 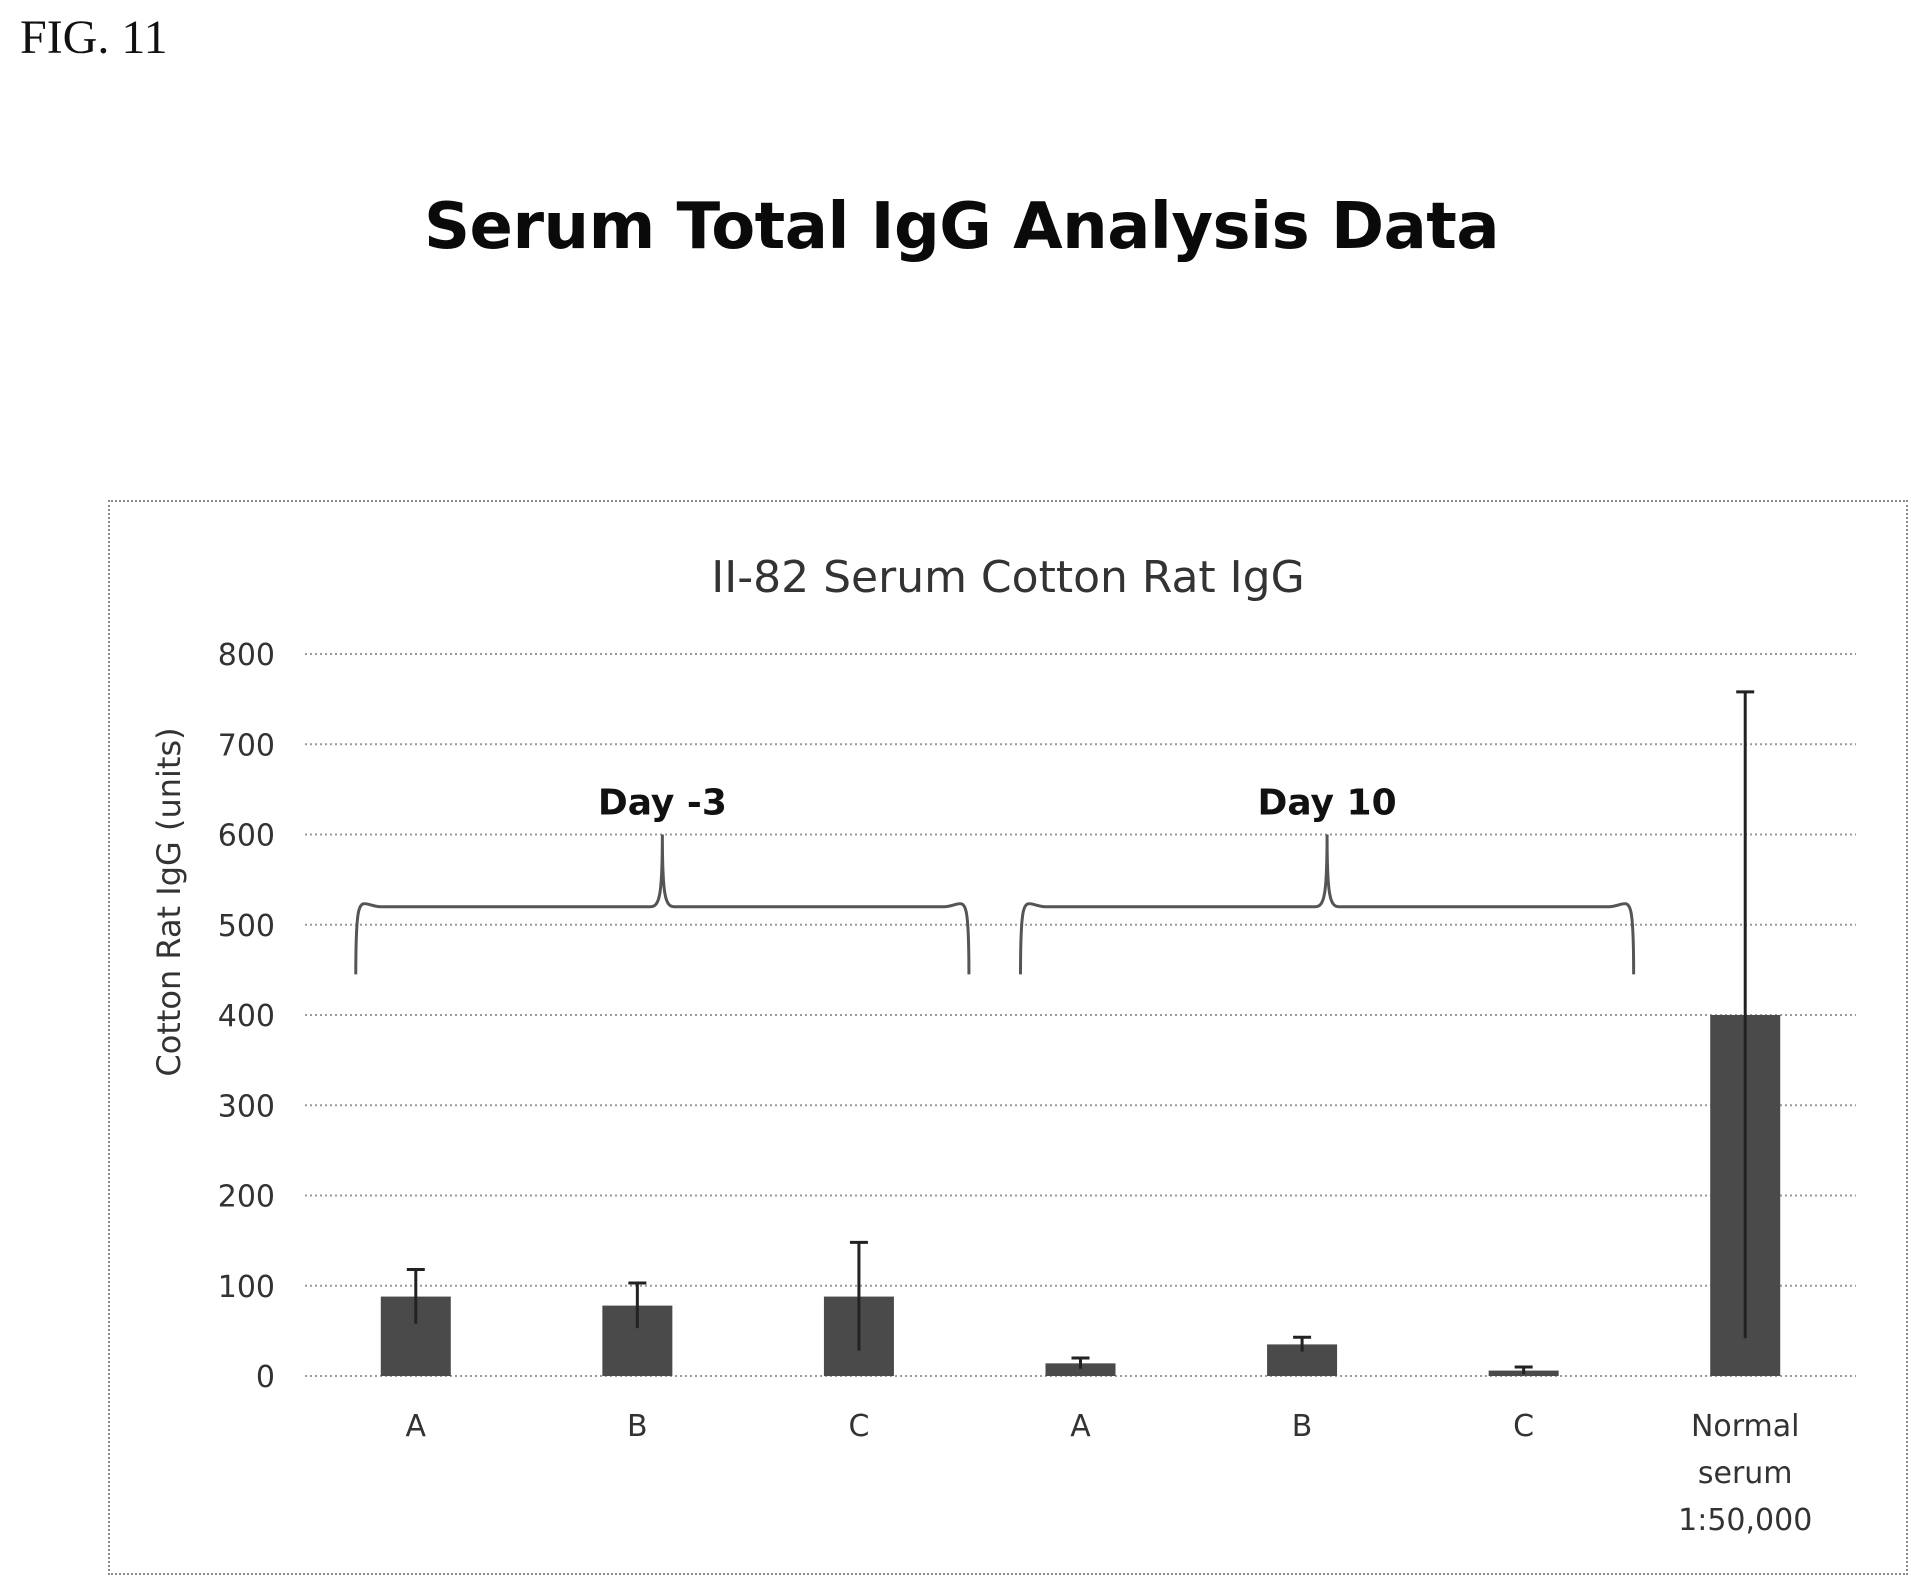 What do you see at coordinates (246, 655) in the screenshot?
I see `y-tick-label: 800` at bounding box center [246, 655].